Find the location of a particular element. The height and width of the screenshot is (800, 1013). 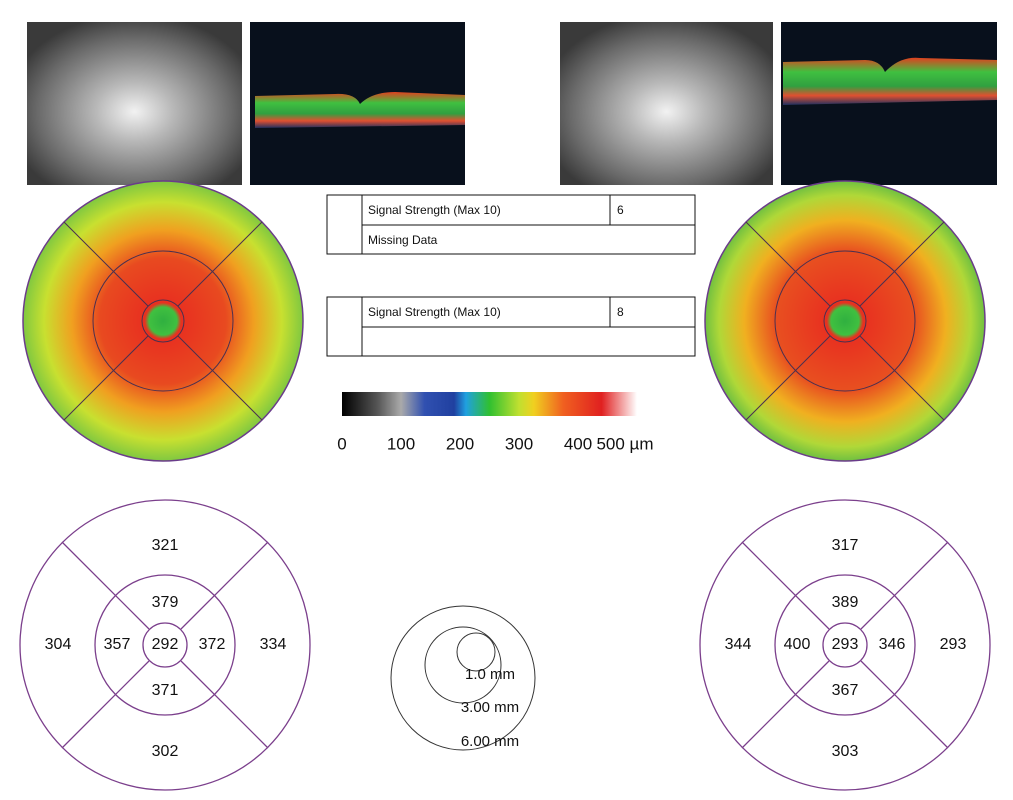

thickness-value: 334 is located at coordinates (273, 644).